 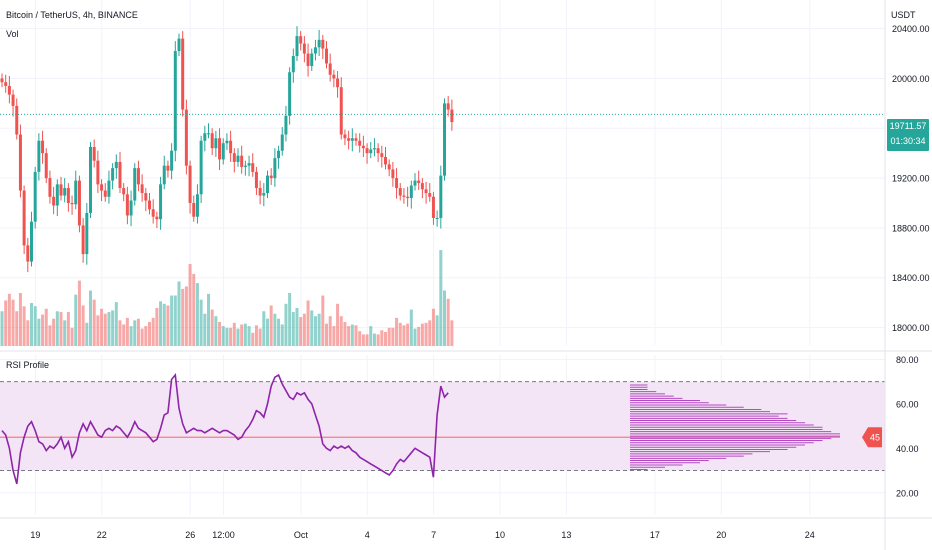 I want to click on rsi-badge-value: 45, so click(x=875, y=438).